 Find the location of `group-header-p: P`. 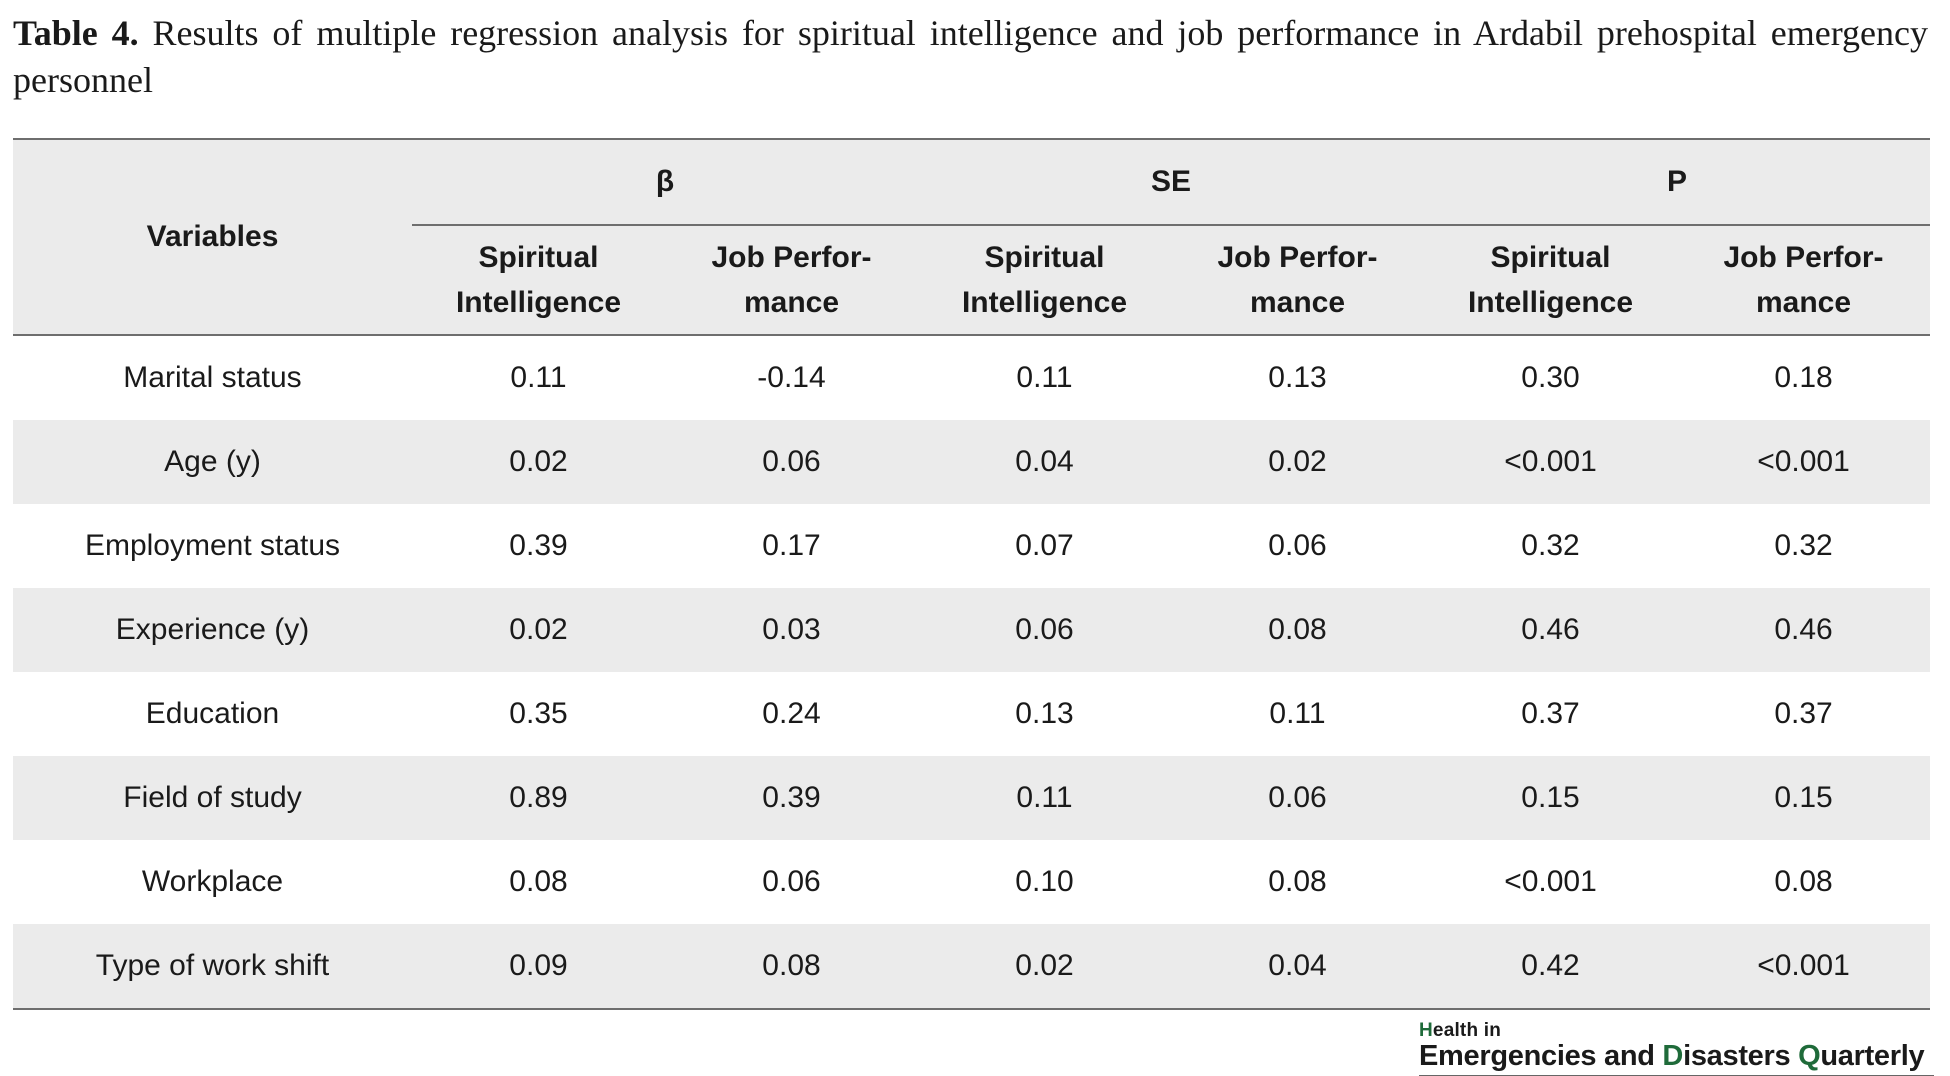

group-header-p: P is located at coordinates (1677, 182).